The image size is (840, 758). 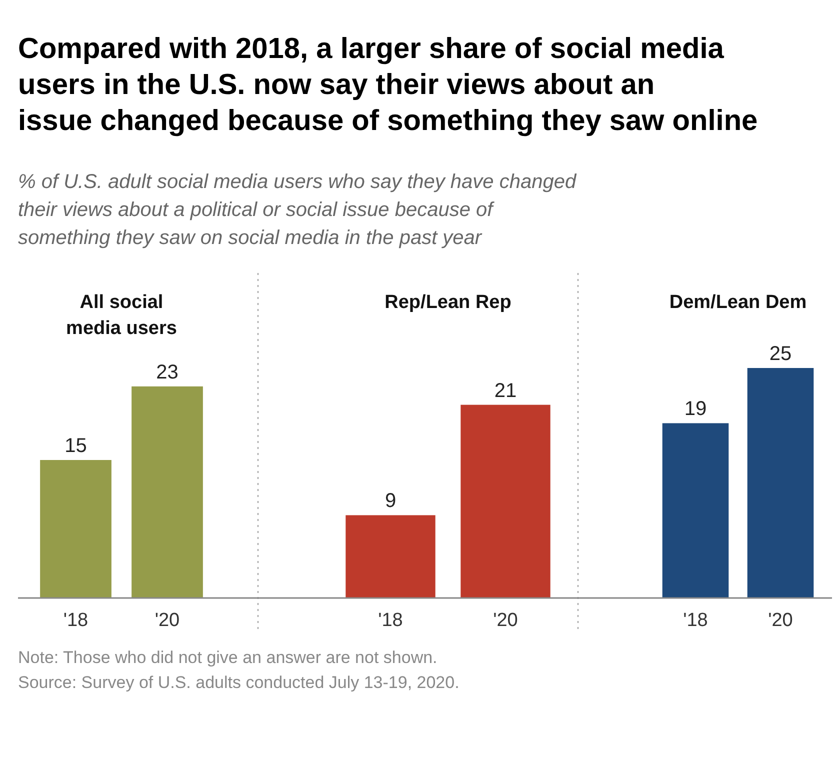 What do you see at coordinates (738, 302) in the screenshot?
I see `chart-title: Dem/Lean Dem` at bounding box center [738, 302].